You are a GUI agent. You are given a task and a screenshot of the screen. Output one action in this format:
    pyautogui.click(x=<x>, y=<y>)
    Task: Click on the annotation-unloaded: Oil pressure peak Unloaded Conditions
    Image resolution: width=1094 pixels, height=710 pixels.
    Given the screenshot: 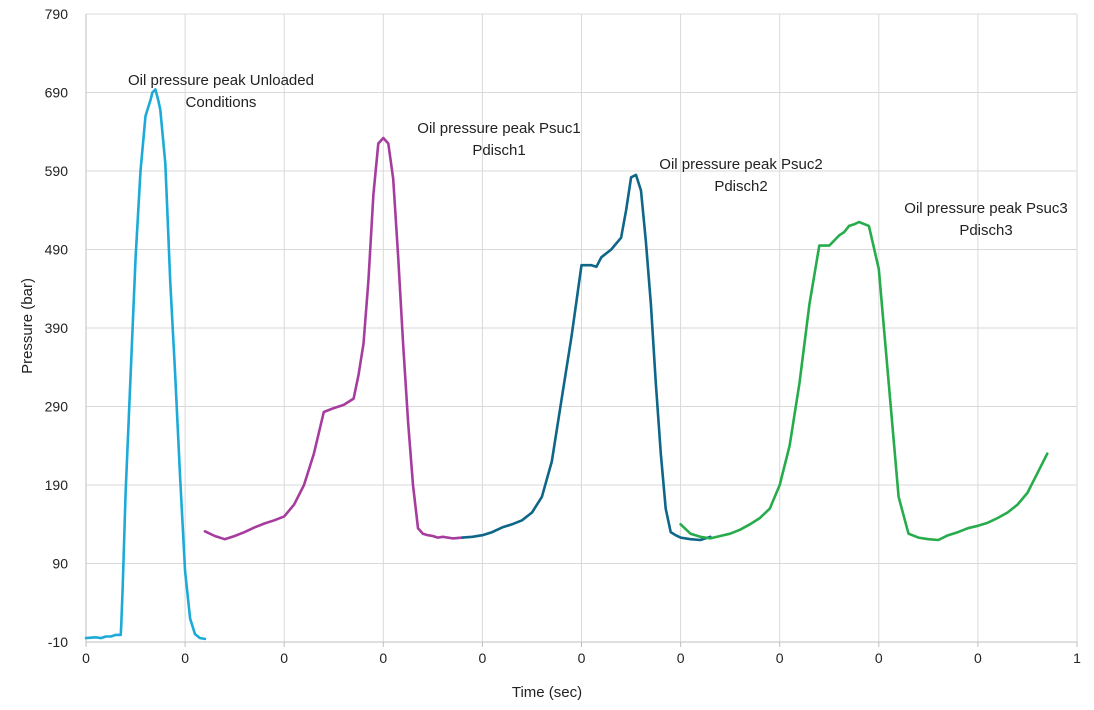 What is the action you would take?
    pyautogui.click(x=221, y=91)
    